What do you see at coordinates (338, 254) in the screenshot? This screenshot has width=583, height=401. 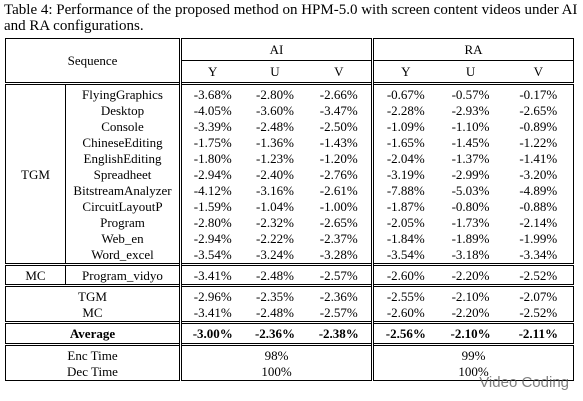 I see `value-cell: -3.28%` at bounding box center [338, 254].